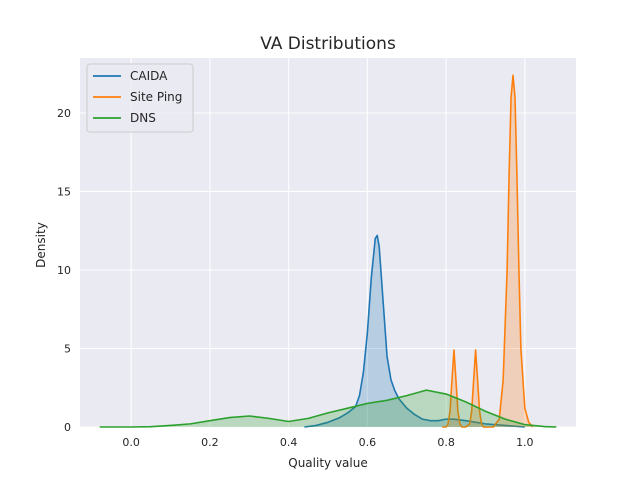 This screenshot has width=640, height=480. I want to click on series-line-dns, so click(328, 408).